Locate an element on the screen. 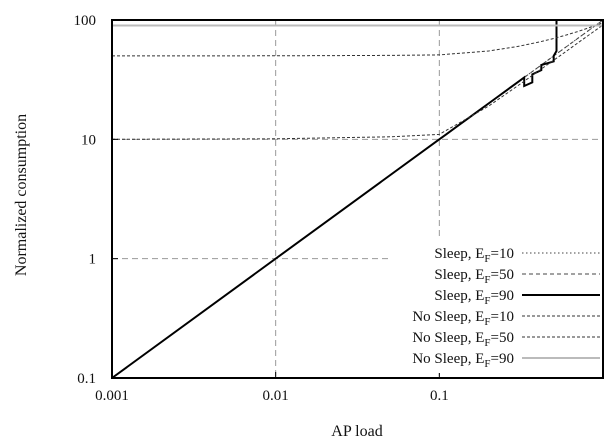 This screenshot has height=443, width=605. y-tick-label: 1 is located at coordinates (93, 260).